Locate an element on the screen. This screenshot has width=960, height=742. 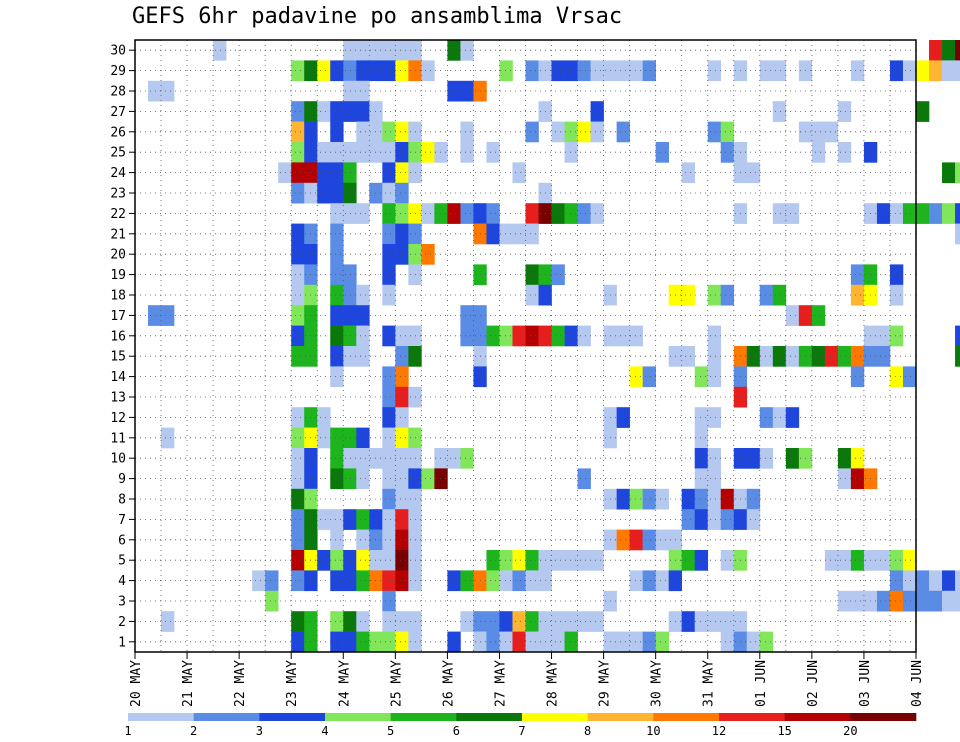
x-tick-label: 29 MAY is located at coordinates (605, 683).